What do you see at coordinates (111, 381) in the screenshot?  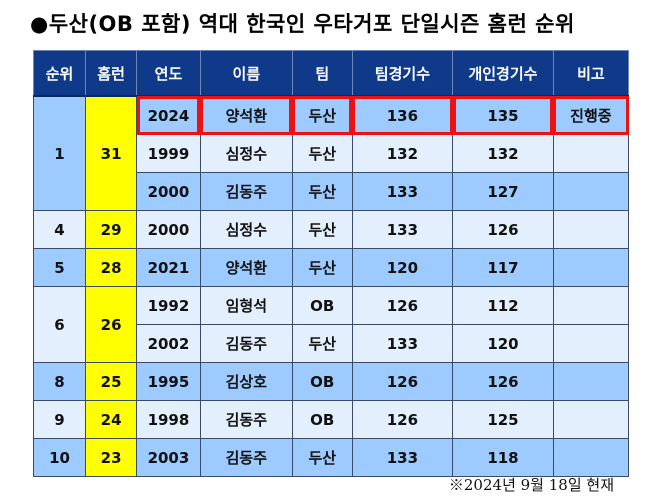 I see `home-run-cell: 25` at bounding box center [111, 381].